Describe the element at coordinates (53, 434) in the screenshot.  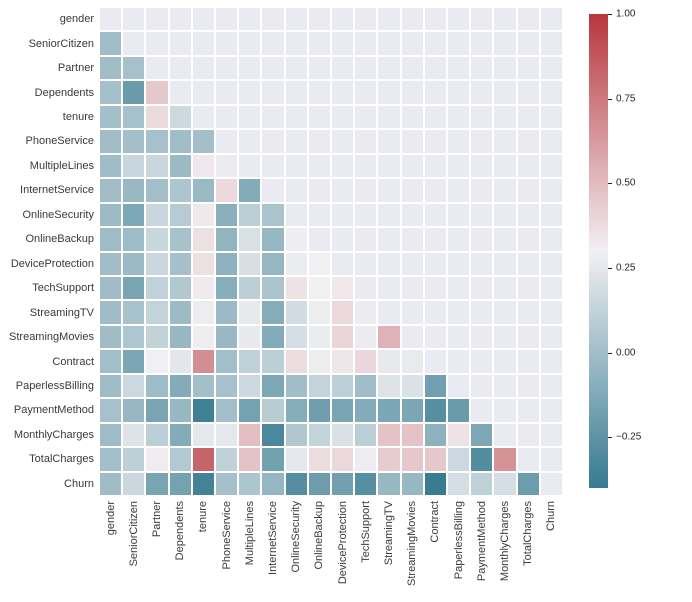
I see `y-tick-label: MonthlyCharges` at that location.